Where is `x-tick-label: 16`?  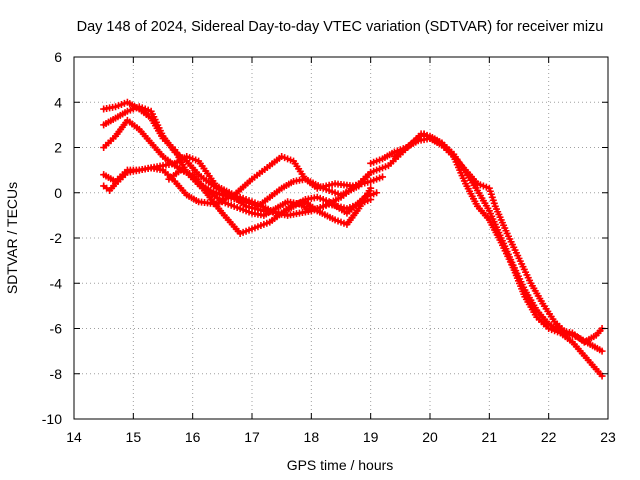
x-tick-label: 16 is located at coordinates (193, 437).